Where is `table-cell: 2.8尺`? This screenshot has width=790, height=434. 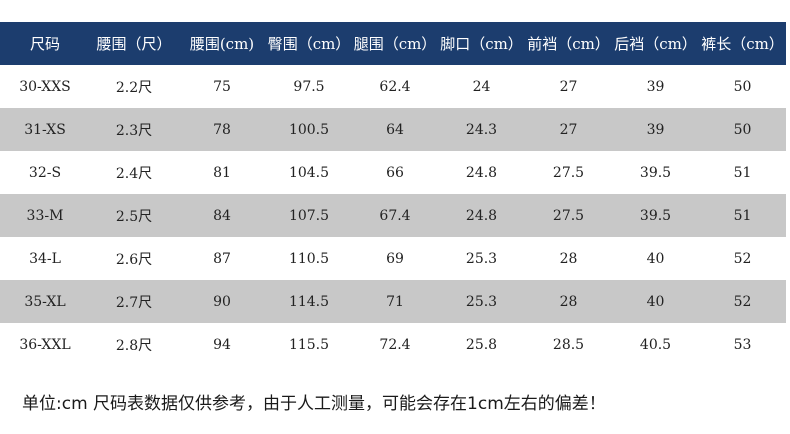
table-cell: 2.8尺 is located at coordinates (134, 345).